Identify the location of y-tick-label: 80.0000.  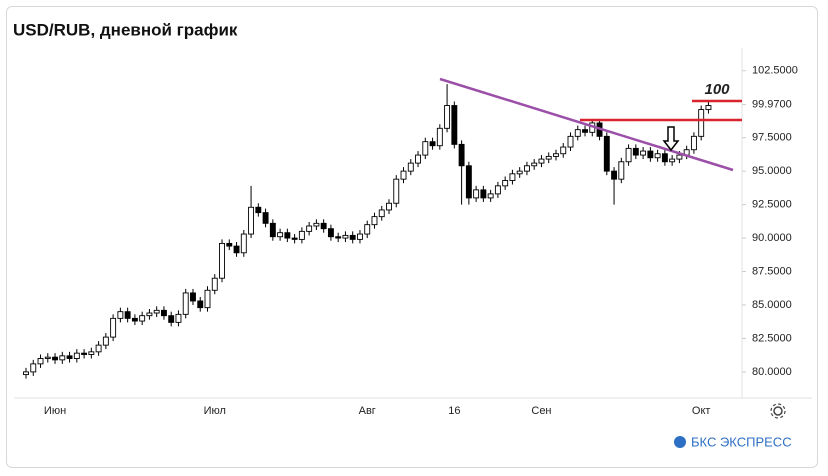
(772, 372).